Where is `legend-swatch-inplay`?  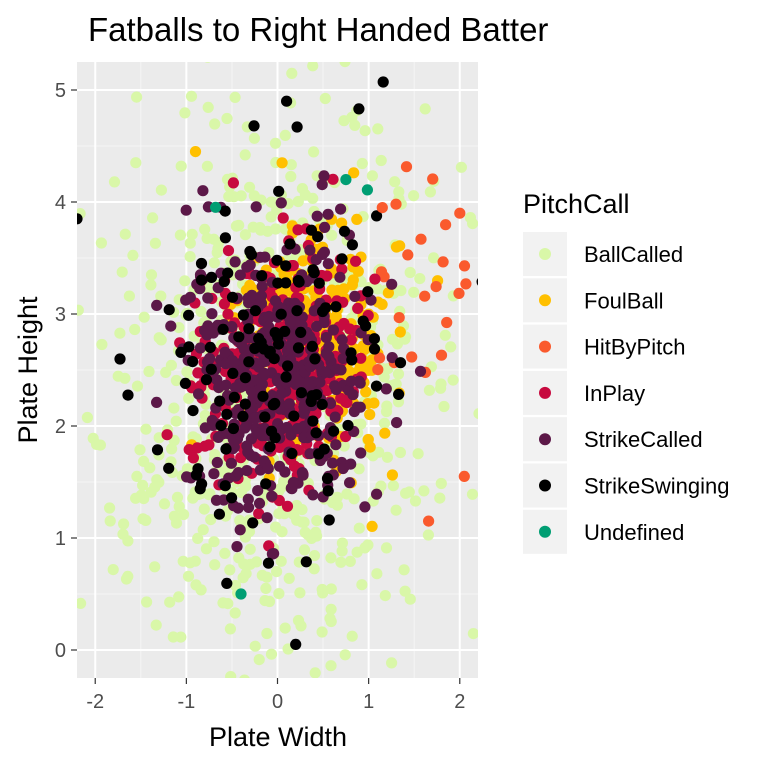 legend-swatch-inplay is located at coordinates (545, 392).